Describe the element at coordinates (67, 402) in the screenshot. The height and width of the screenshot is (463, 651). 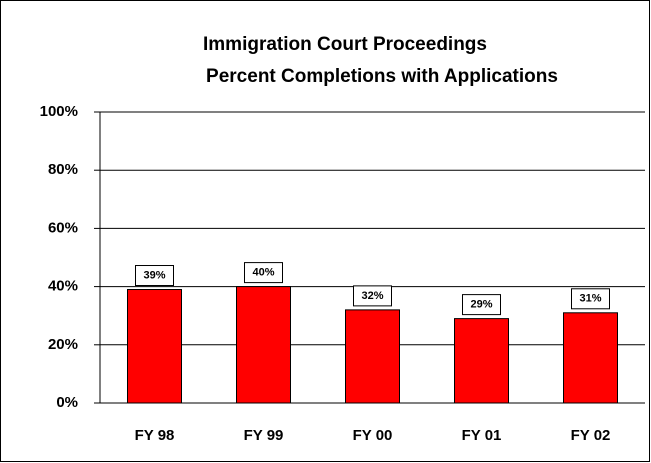
I see `y-tick-label: 0%` at that location.